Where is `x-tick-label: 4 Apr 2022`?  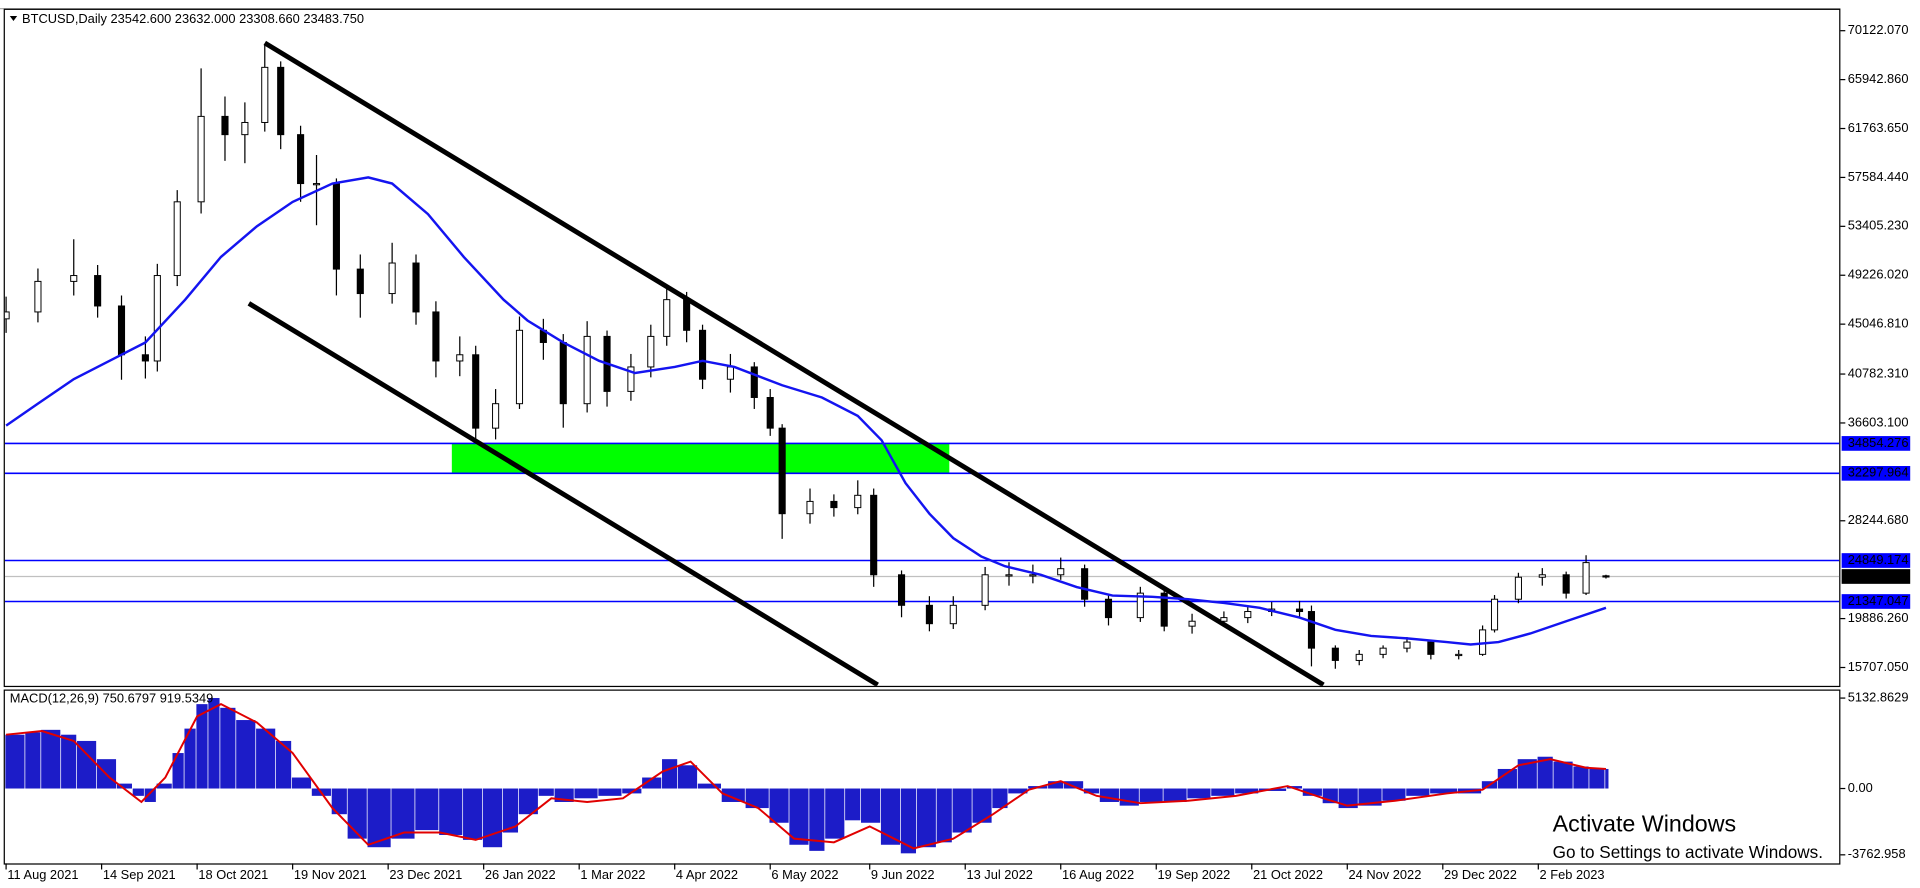 x-tick-label: 4 Apr 2022 is located at coordinates (707, 874).